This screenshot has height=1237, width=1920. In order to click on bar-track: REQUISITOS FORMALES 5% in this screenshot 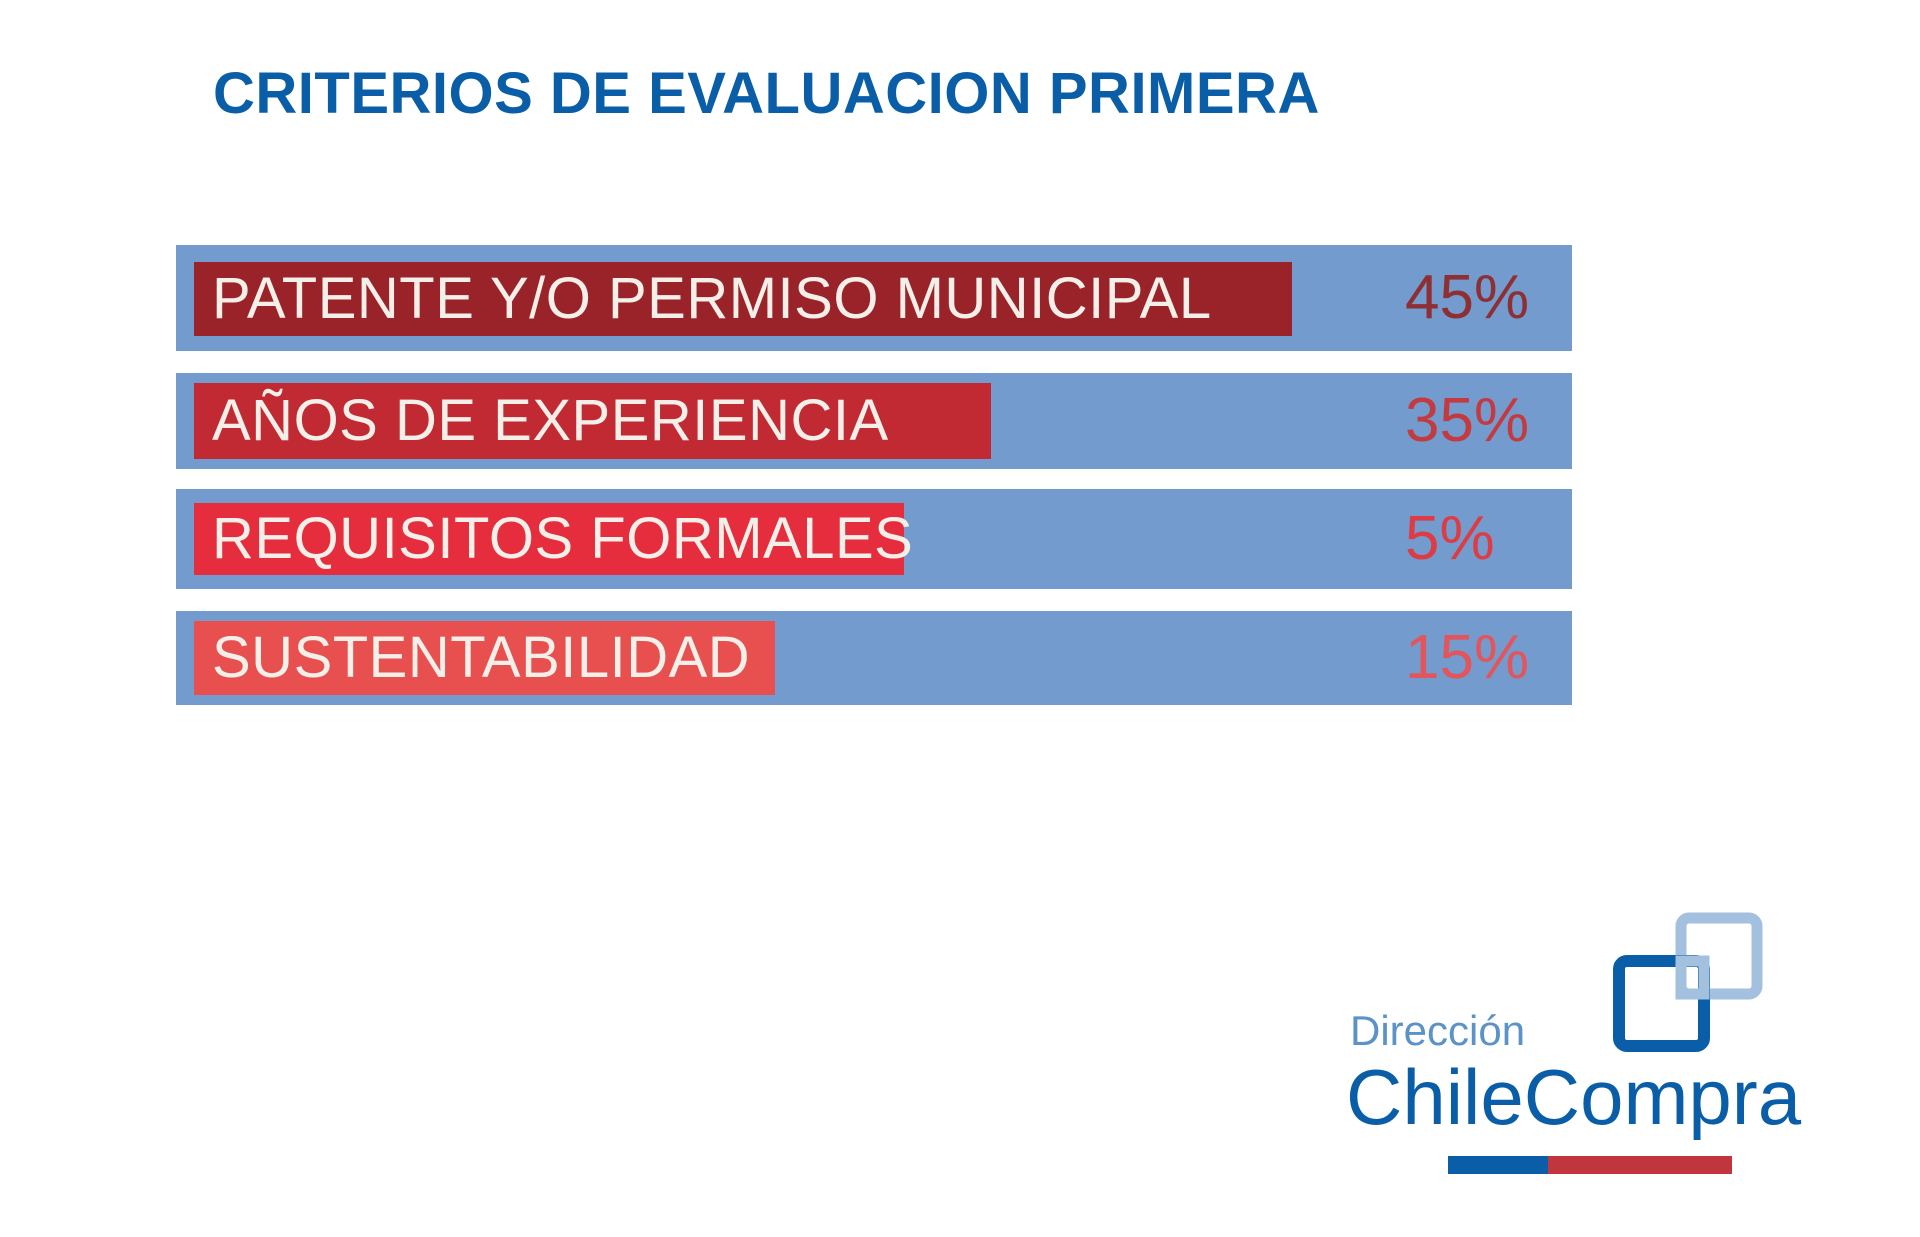, I will do `click(874, 539)`.